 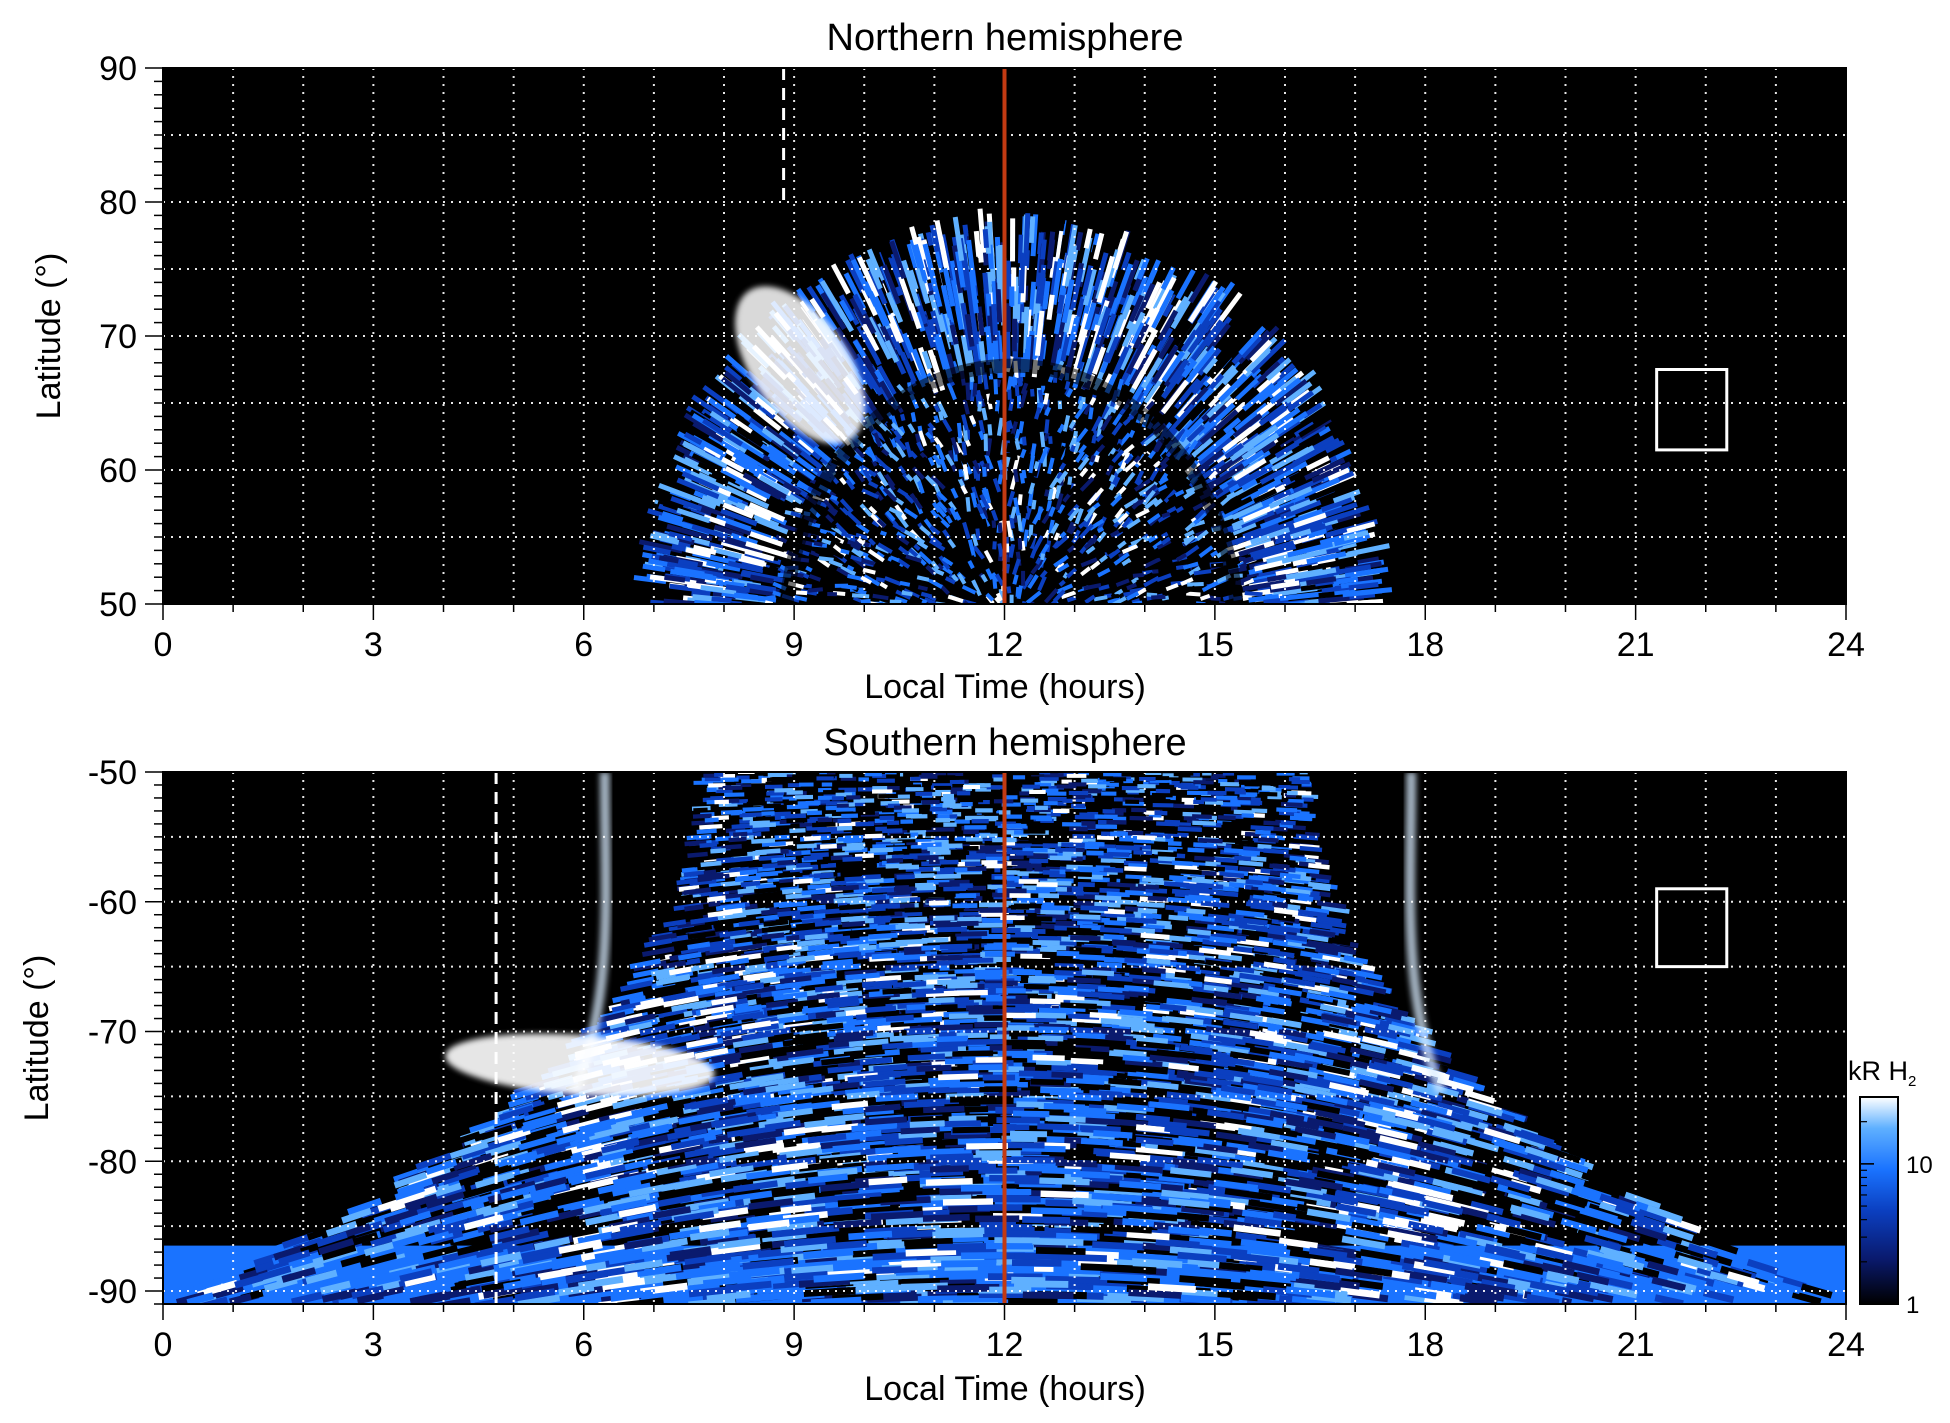 I want to click on x-axis-label-north: Local Time (hours), so click(x=1005, y=687).